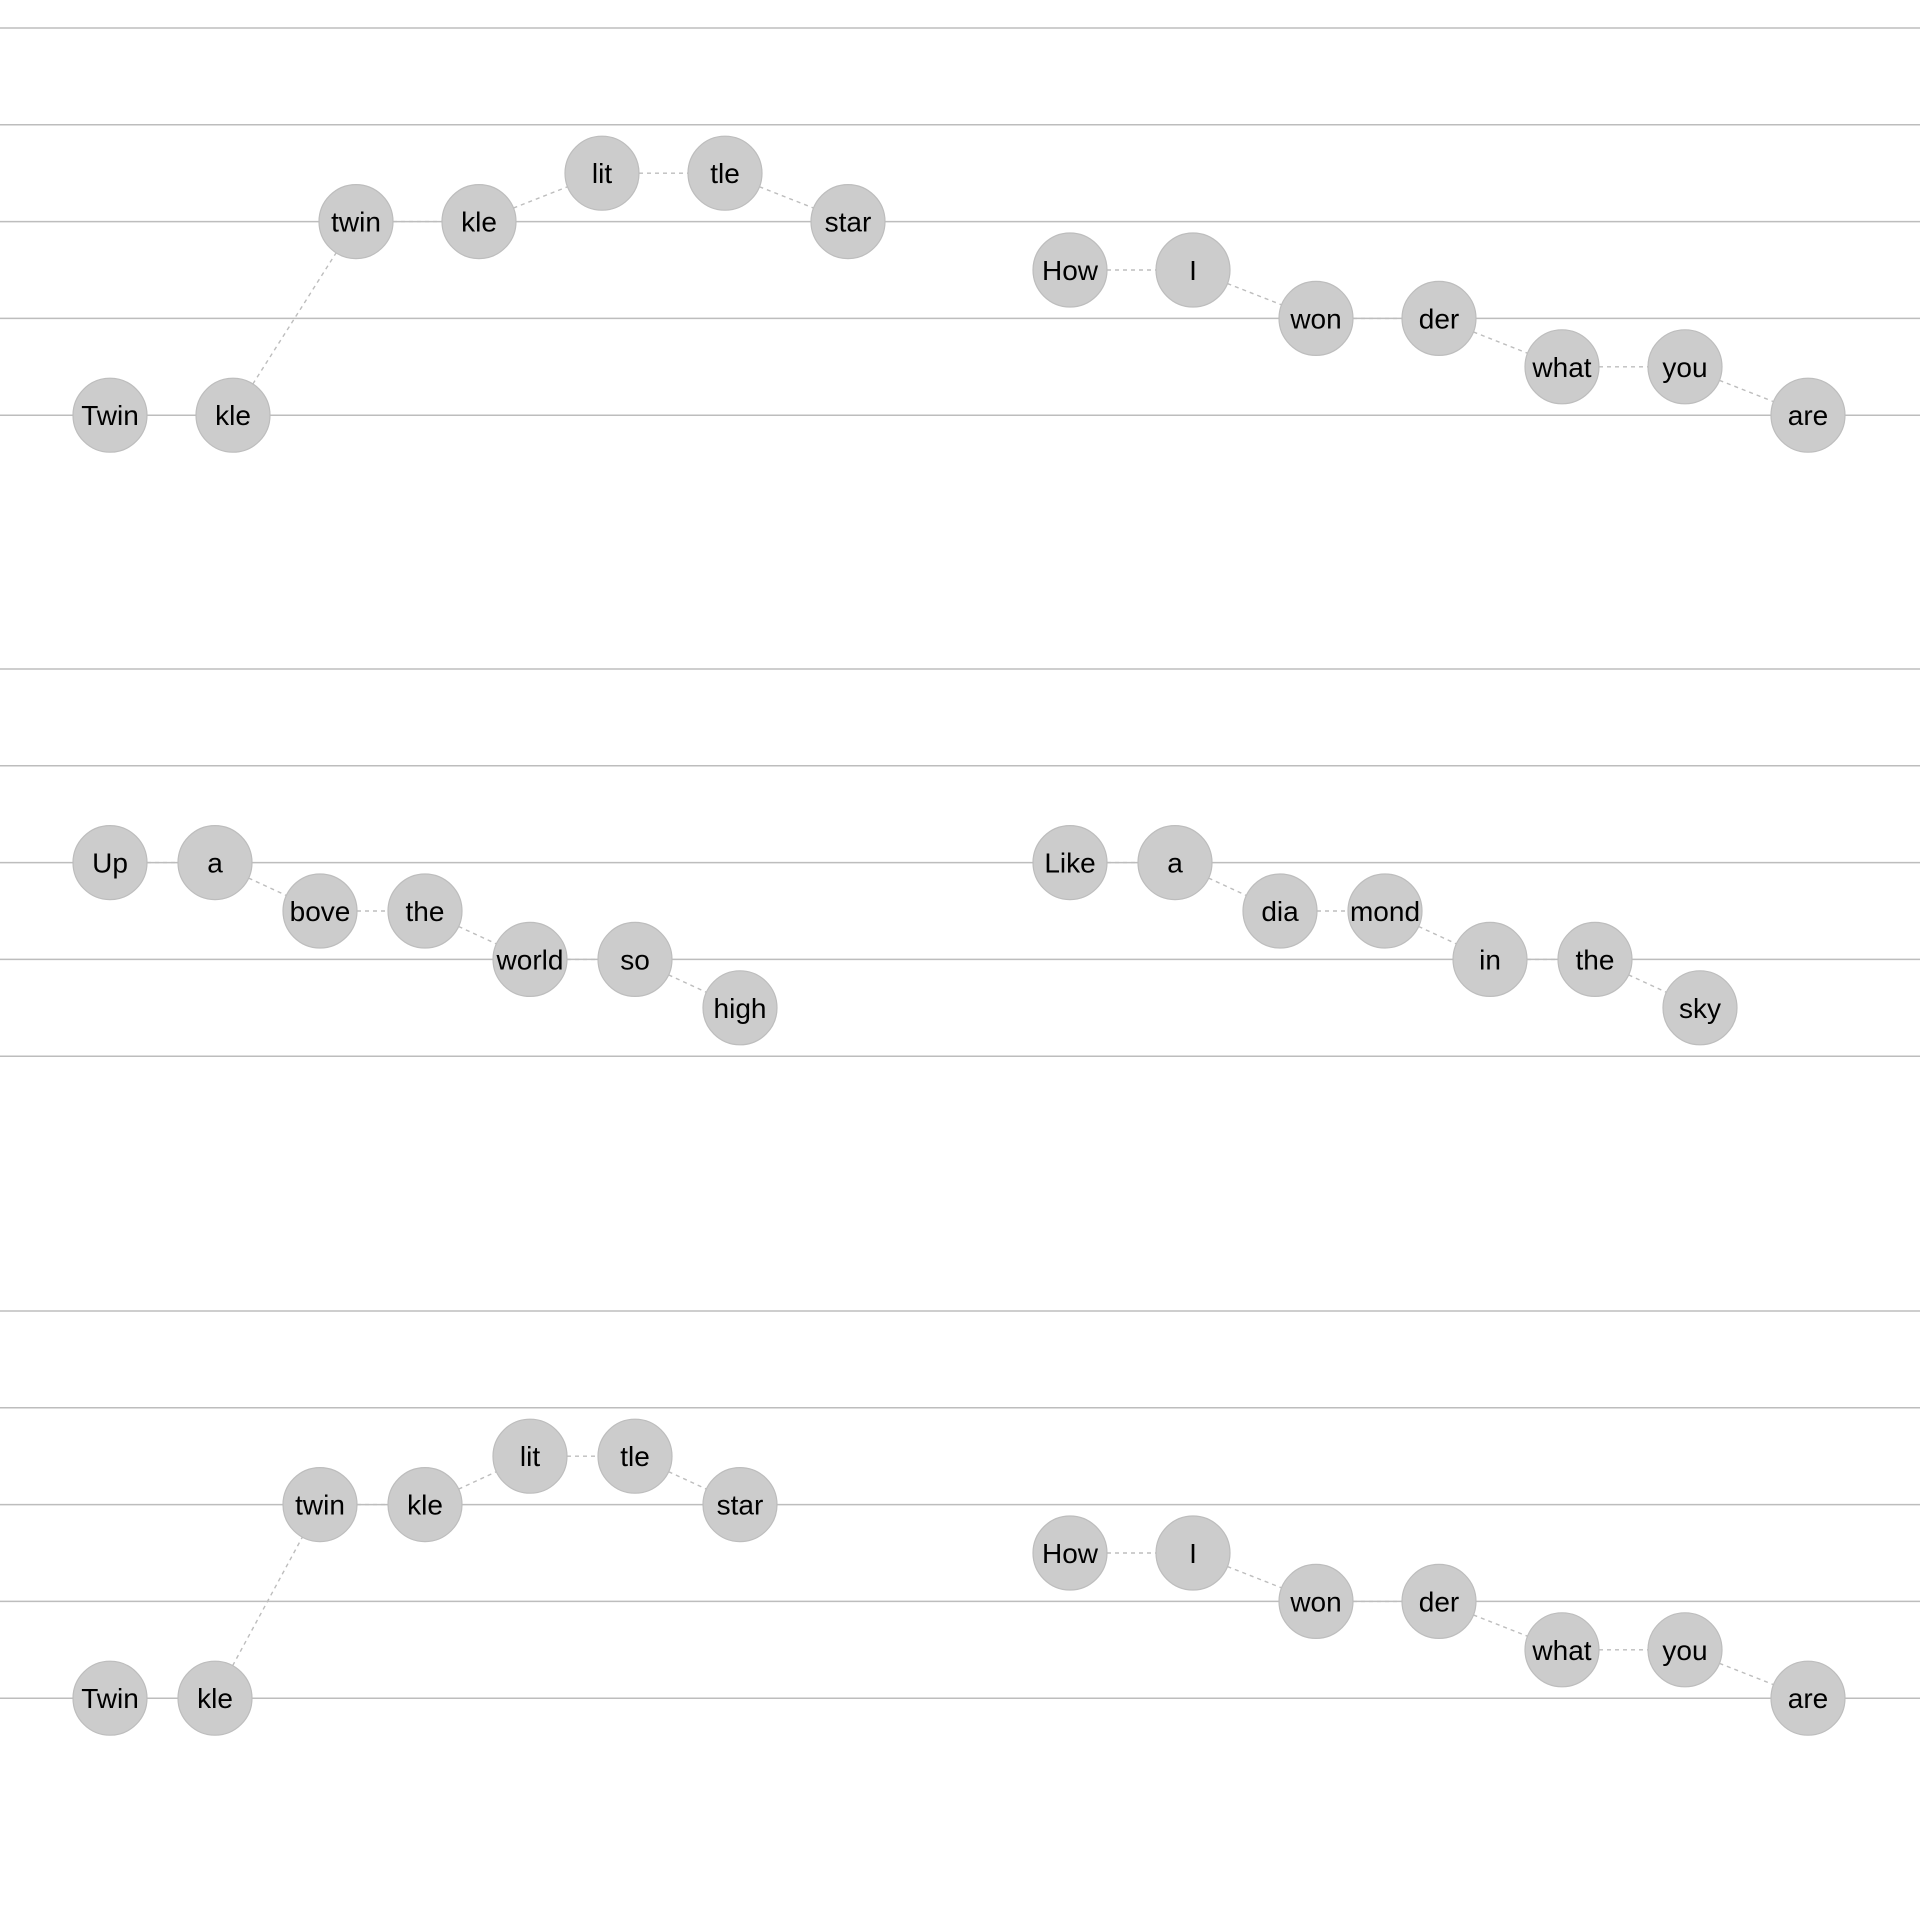 The image size is (1920, 1920). I want to click on syllable-label: so, so click(635, 959).